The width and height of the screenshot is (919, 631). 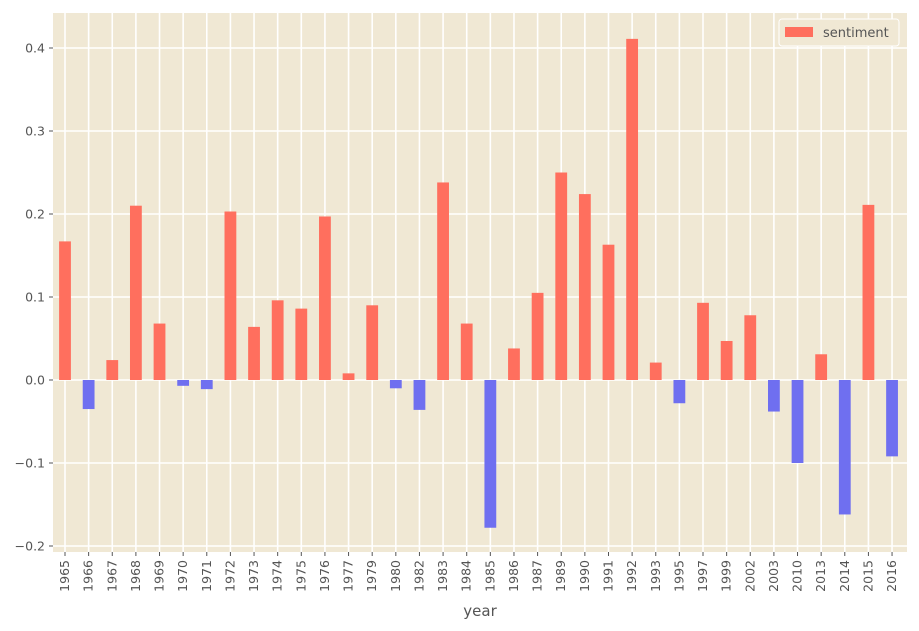 I want to click on y-tick-label: 0.0, so click(x=35, y=380).